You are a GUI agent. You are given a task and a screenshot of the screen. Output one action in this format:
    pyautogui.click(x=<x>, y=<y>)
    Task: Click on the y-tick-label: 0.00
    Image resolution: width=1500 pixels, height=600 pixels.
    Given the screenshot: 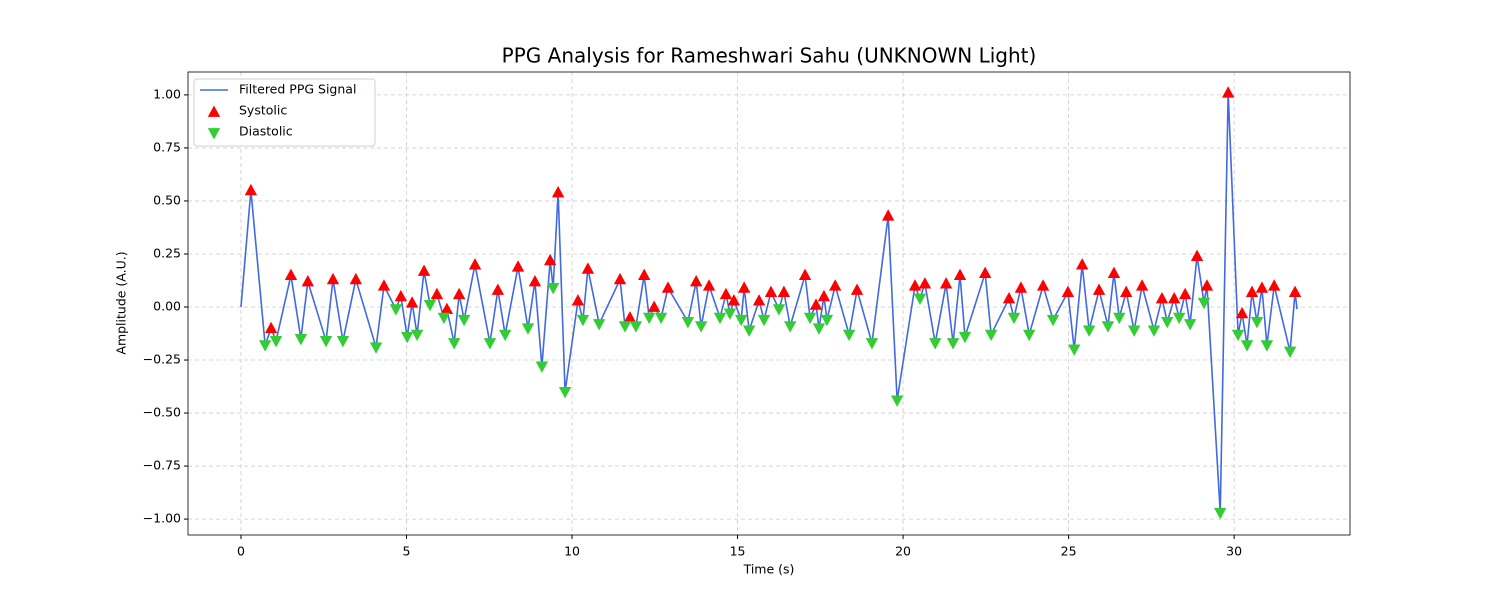 What is the action you would take?
    pyautogui.click(x=167, y=305)
    